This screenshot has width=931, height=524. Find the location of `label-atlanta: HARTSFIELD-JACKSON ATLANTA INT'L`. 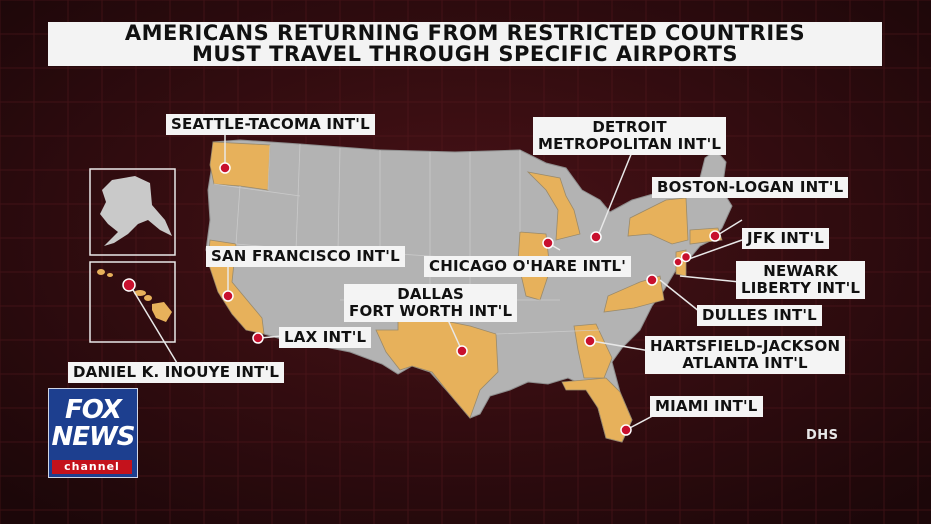

label-atlanta: HARTSFIELD-JACKSON ATLANTA INT'L is located at coordinates (745, 355).